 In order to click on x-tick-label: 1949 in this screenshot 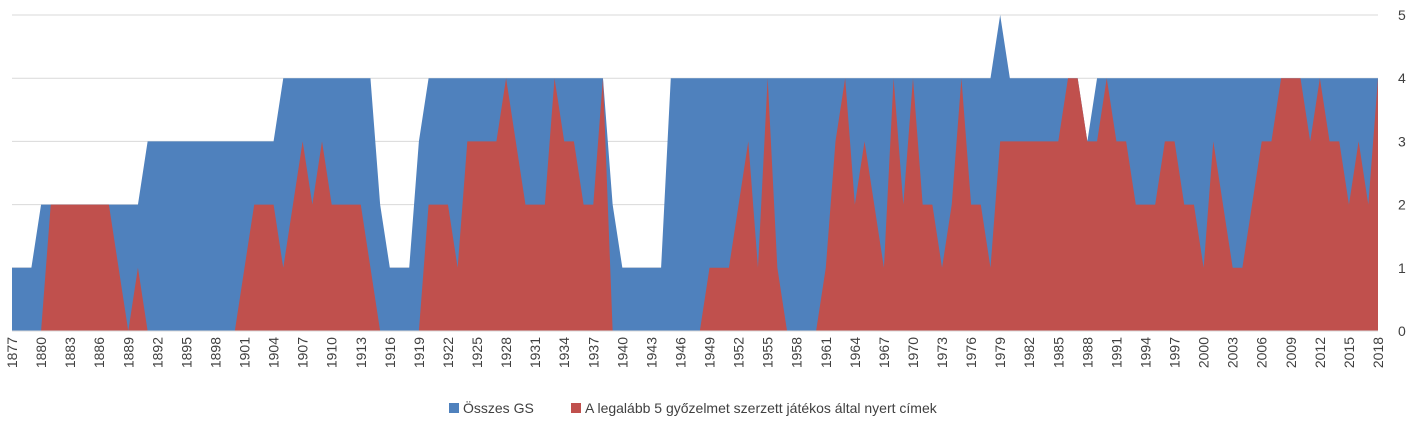, I will do `click(710, 352)`.